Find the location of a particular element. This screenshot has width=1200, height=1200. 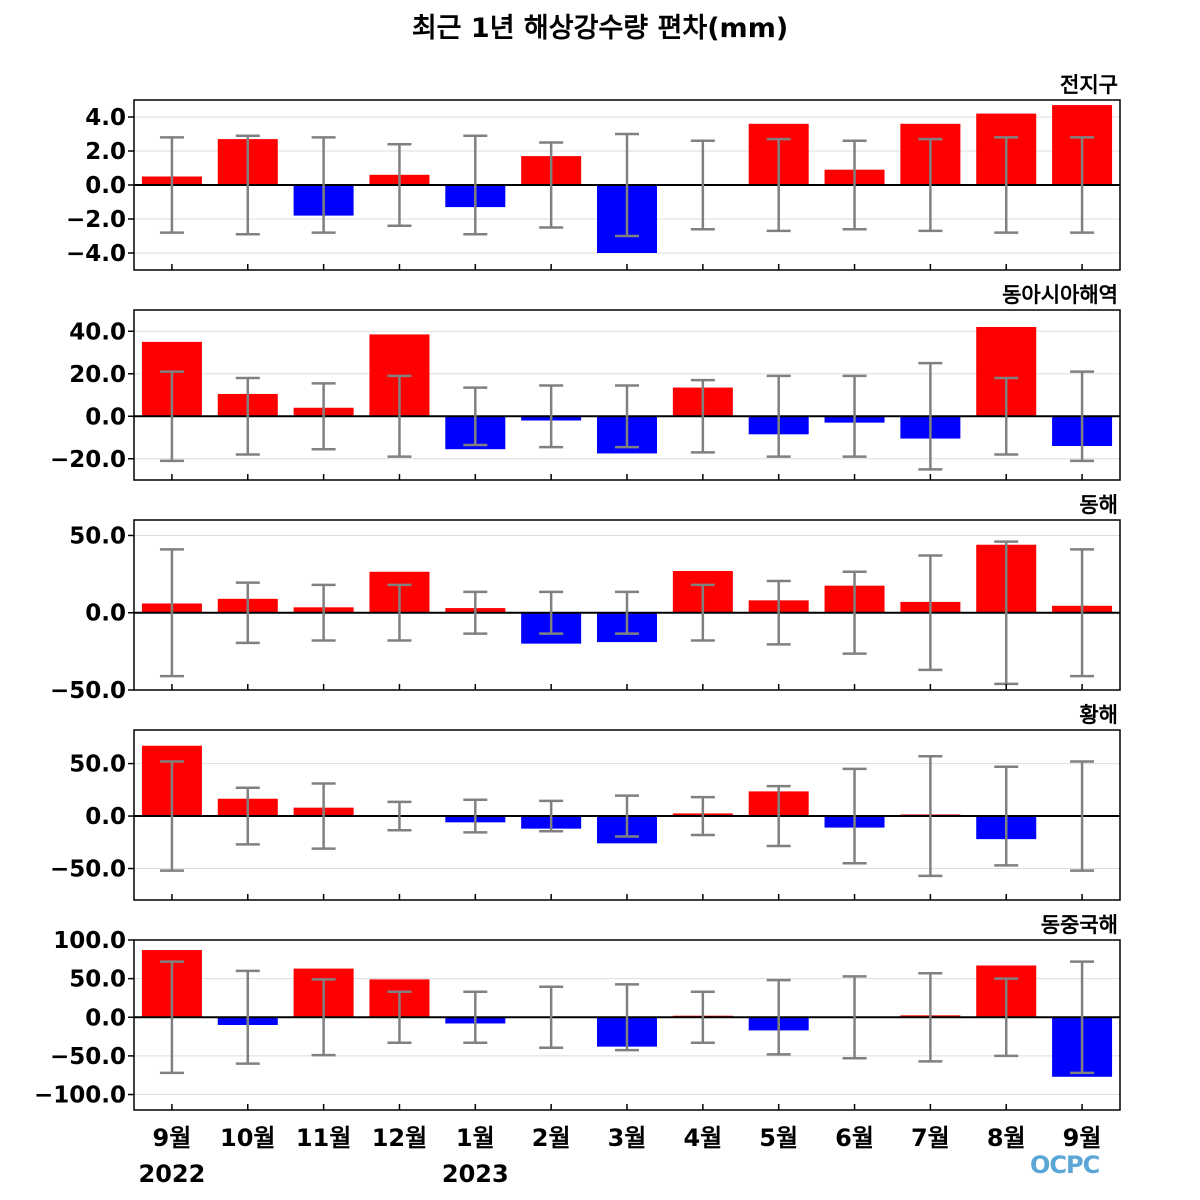

page-title: 최근 1년 해상강수량 편차(mm) is located at coordinates (600, 28).